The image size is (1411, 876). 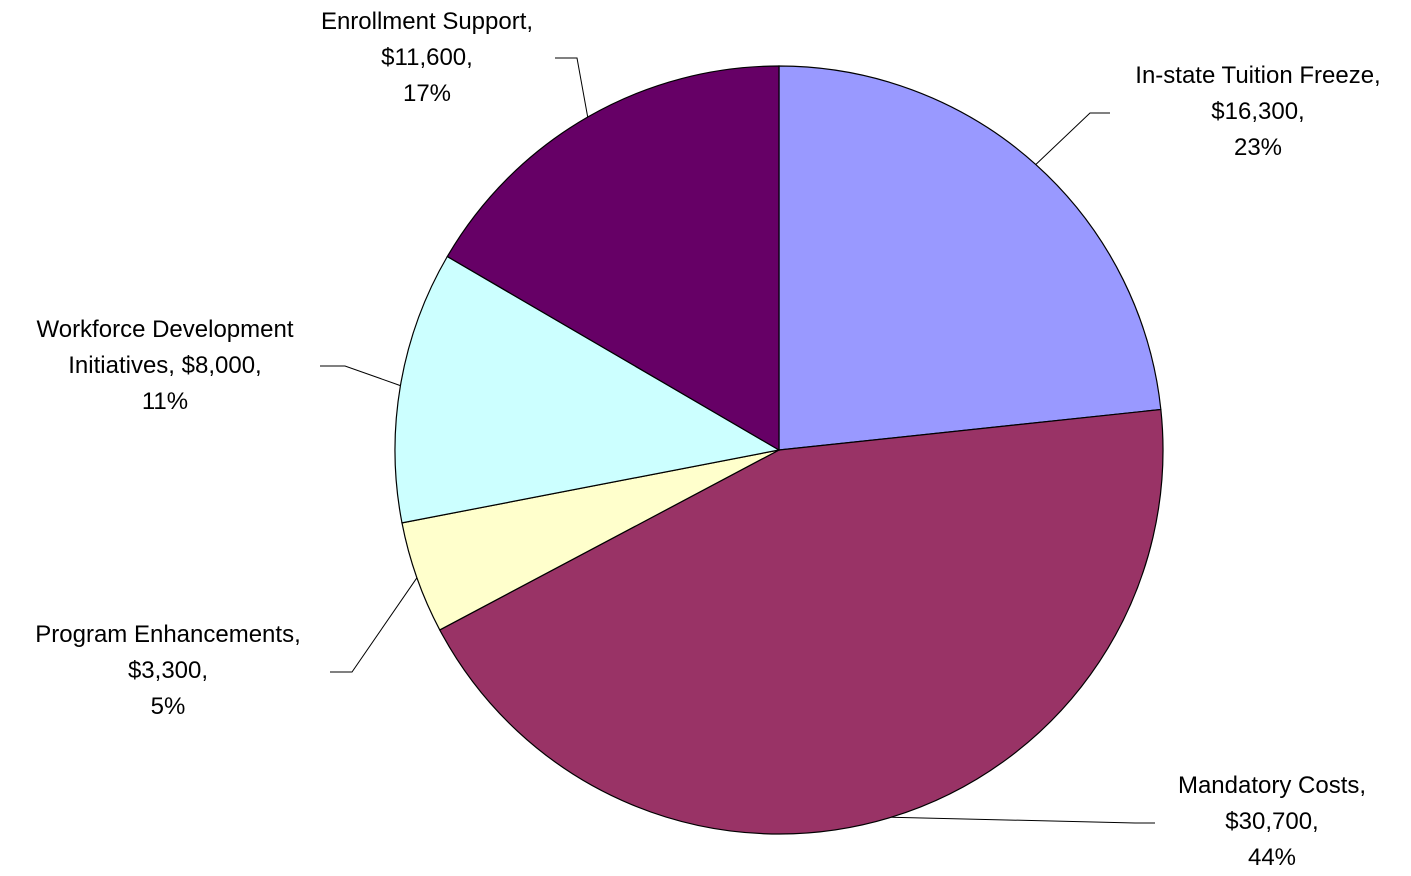 I want to click on label-line: Program Enhancements,, so click(x=168, y=634).